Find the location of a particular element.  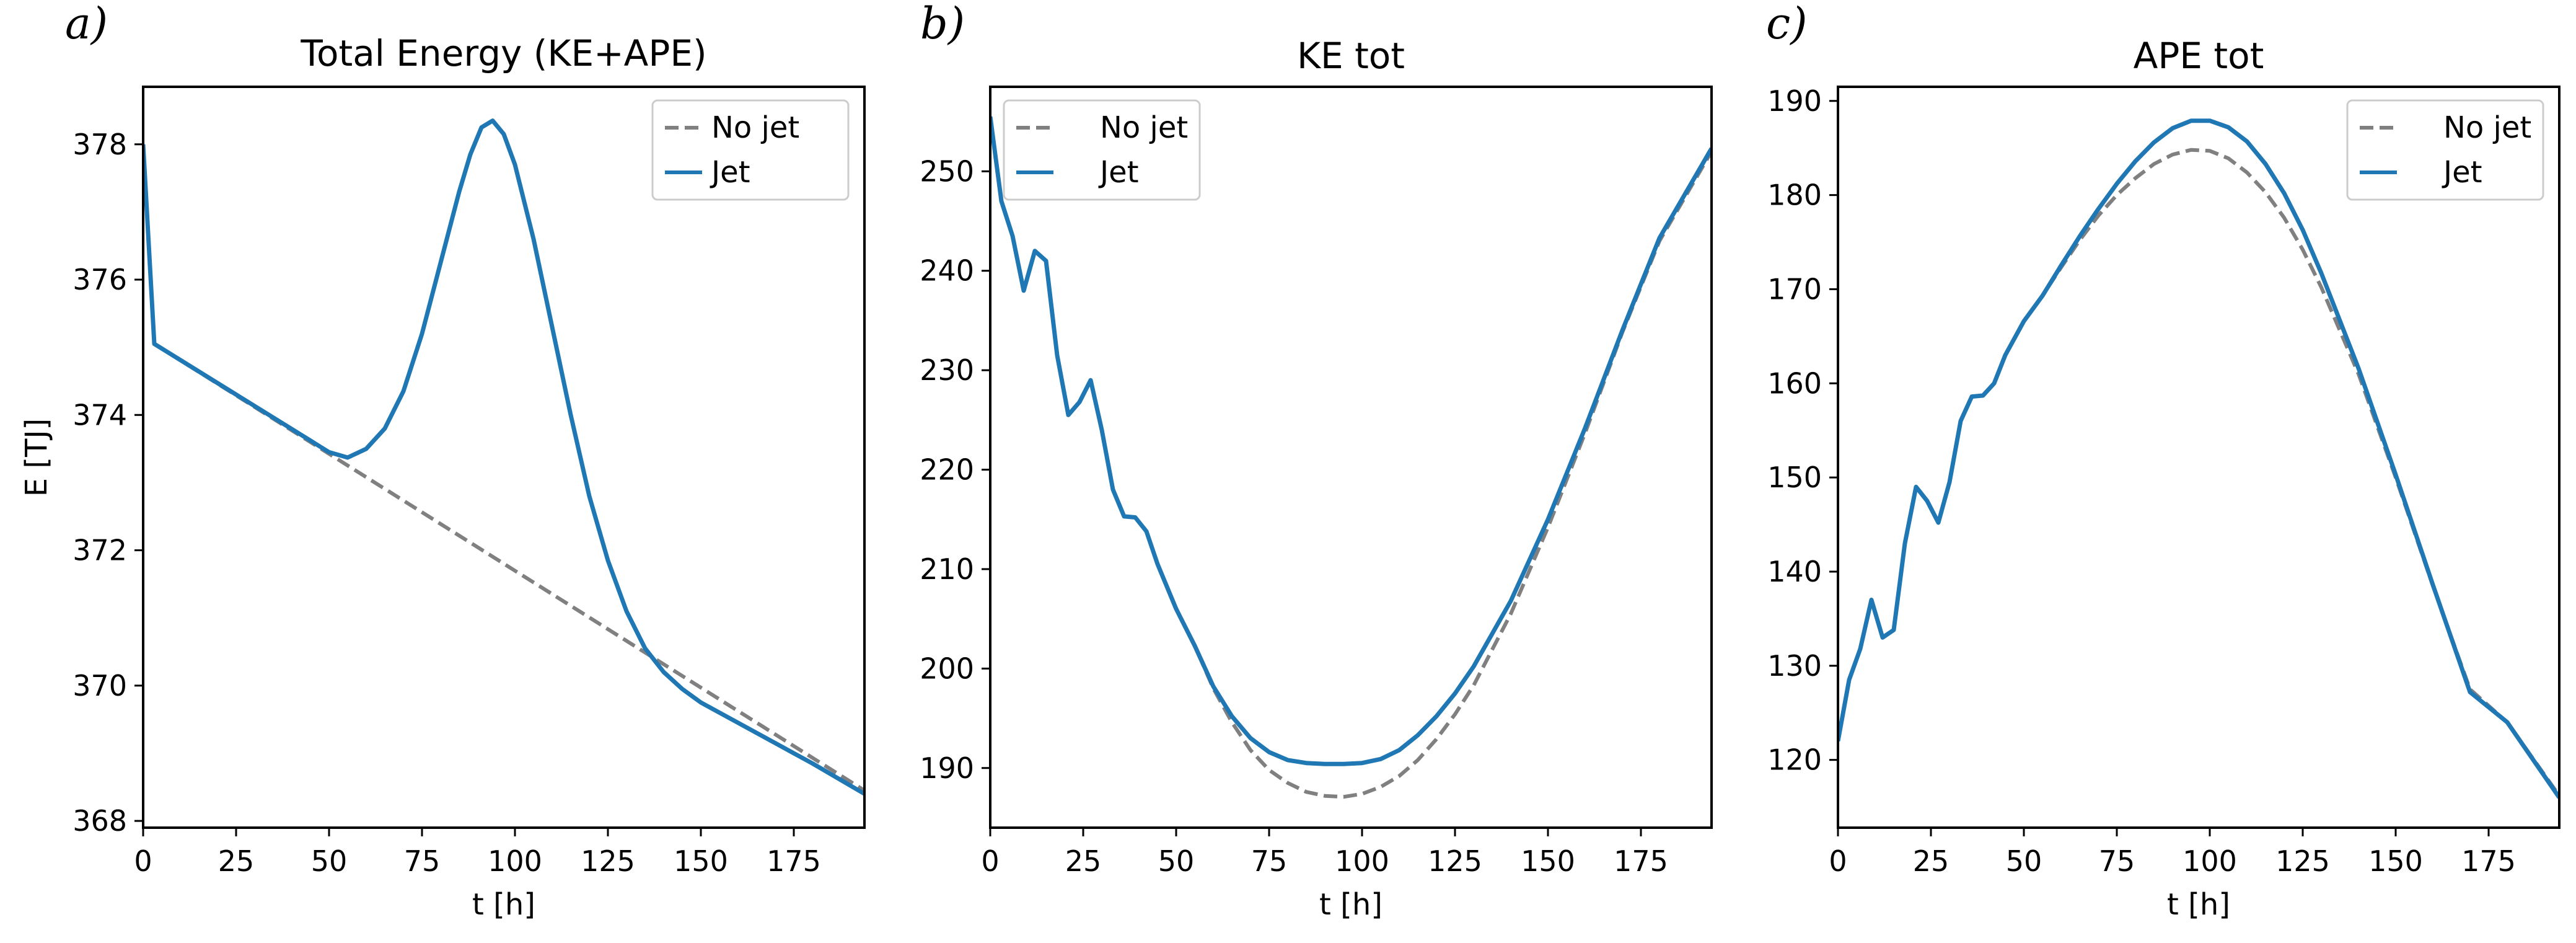

y-tick-label: 210 is located at coordinates (947, 569).